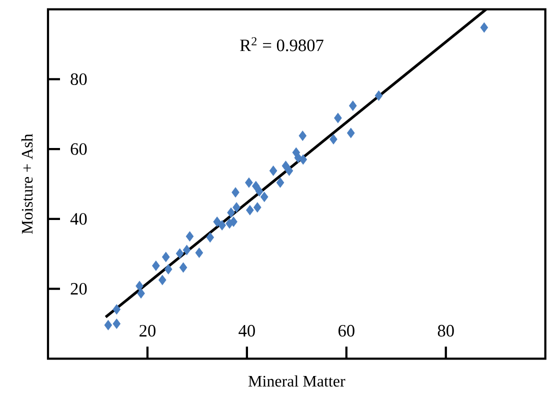 The height and width of the screenshot is (398, 549). I want to click on x-tick-label: 80, so click(446, 330).